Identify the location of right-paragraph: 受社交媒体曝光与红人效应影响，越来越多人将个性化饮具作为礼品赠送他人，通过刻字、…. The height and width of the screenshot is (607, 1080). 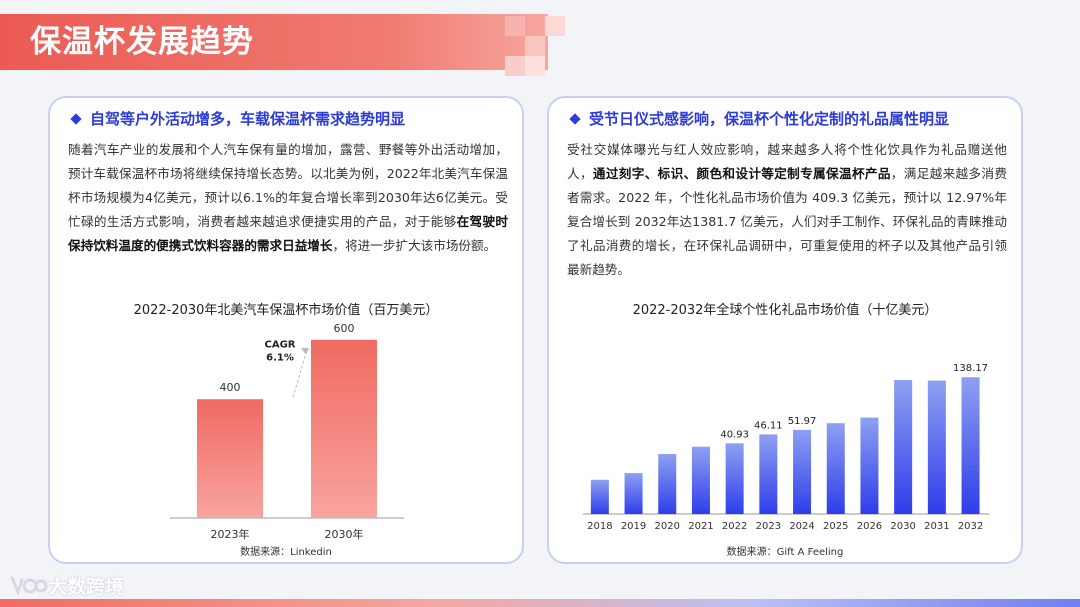
(787, 210).